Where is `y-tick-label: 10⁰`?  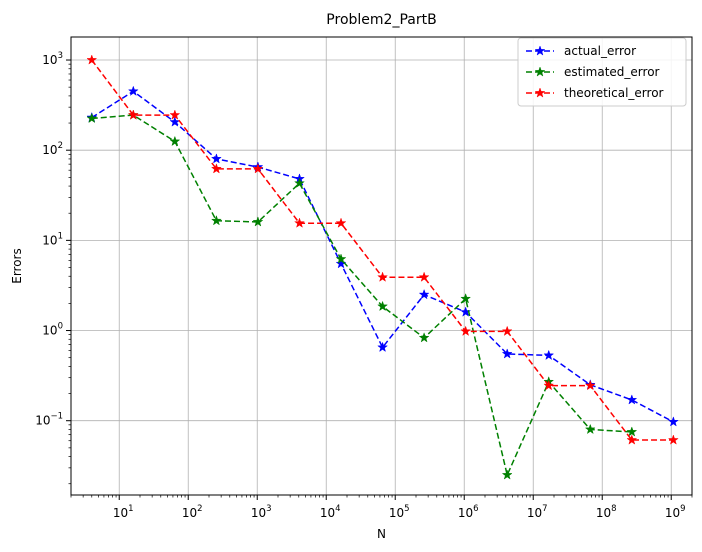
y-tick-label: 10⁰ is located at coordinates (52, 330).